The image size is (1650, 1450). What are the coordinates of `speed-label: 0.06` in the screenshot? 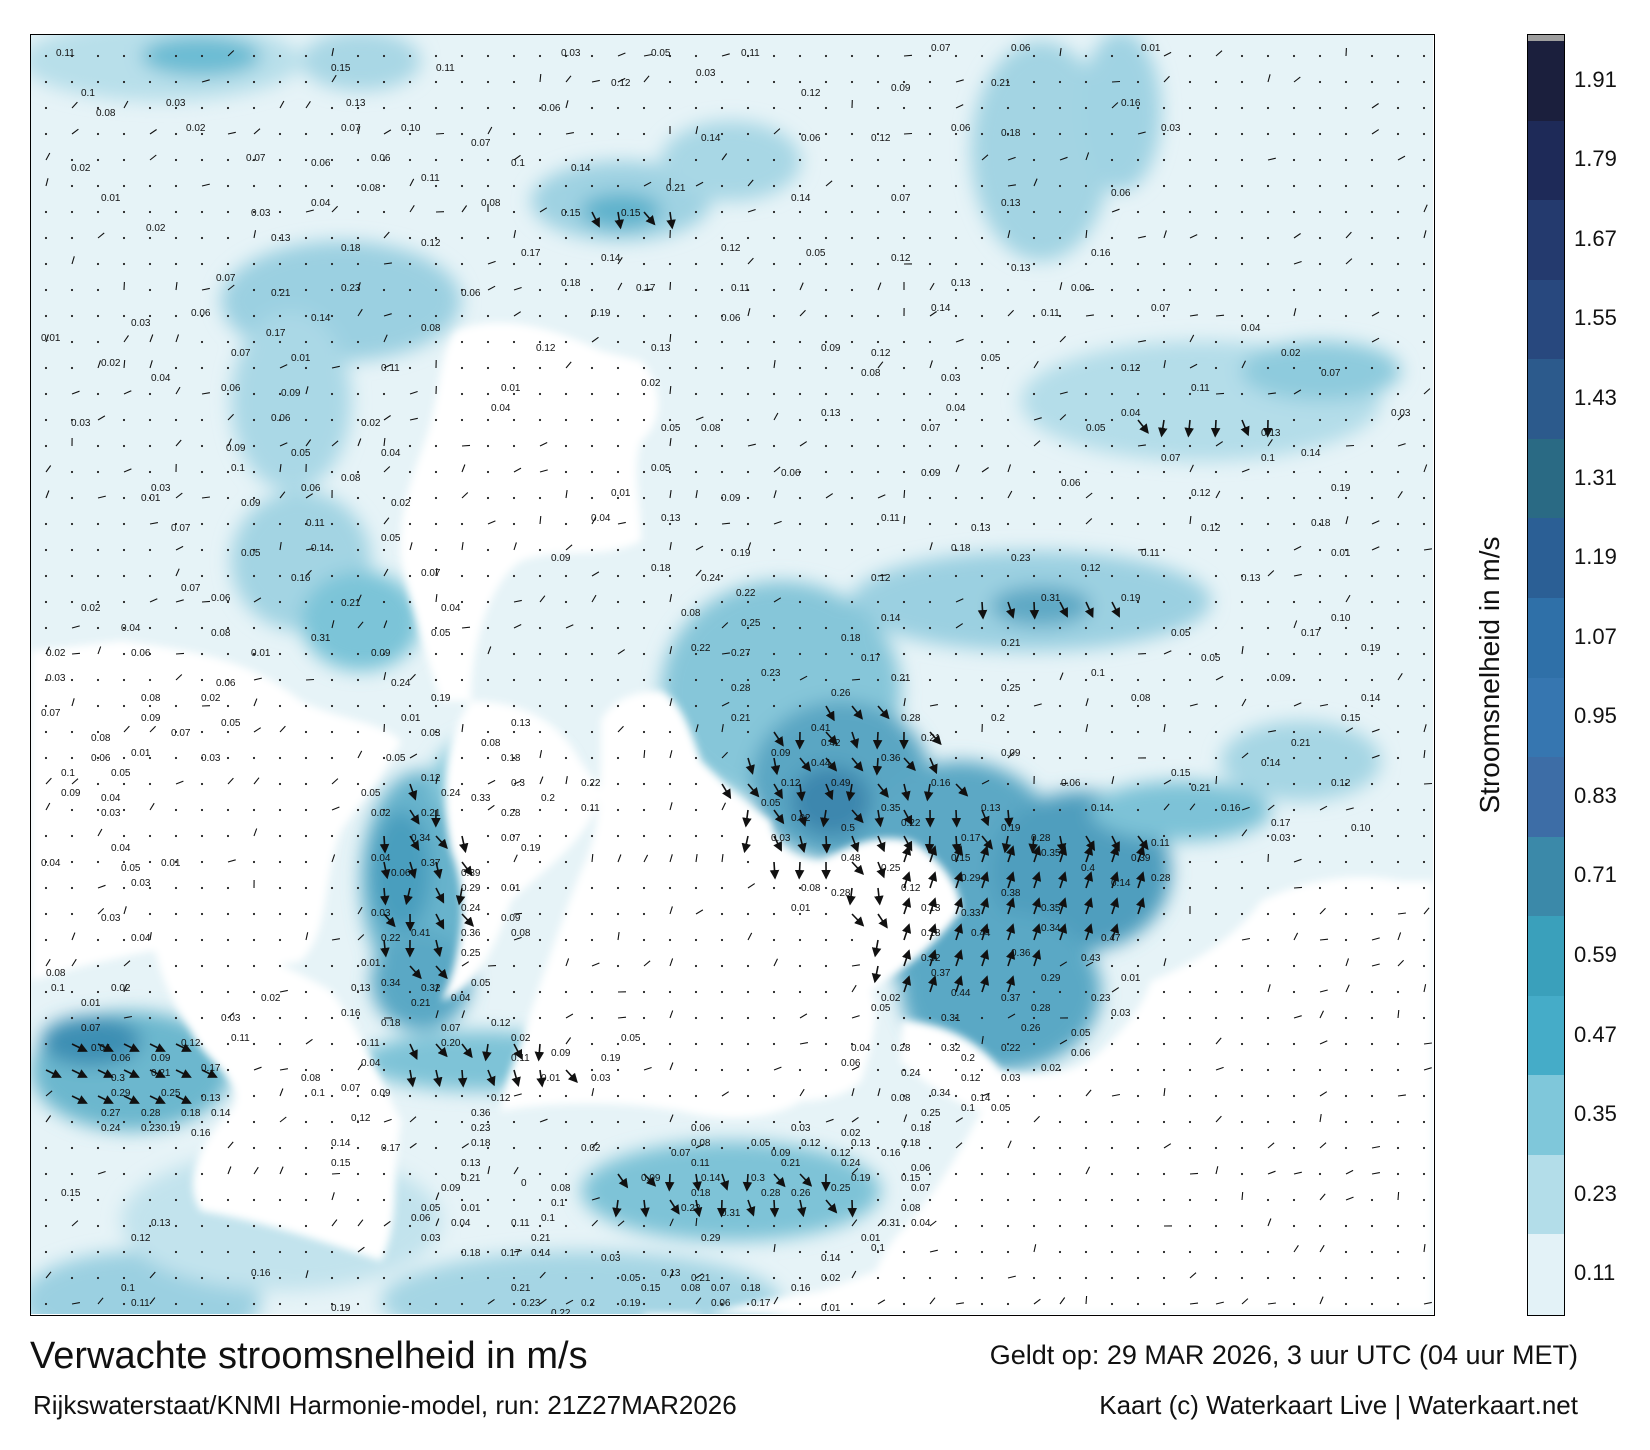 It's located at (101, 758).